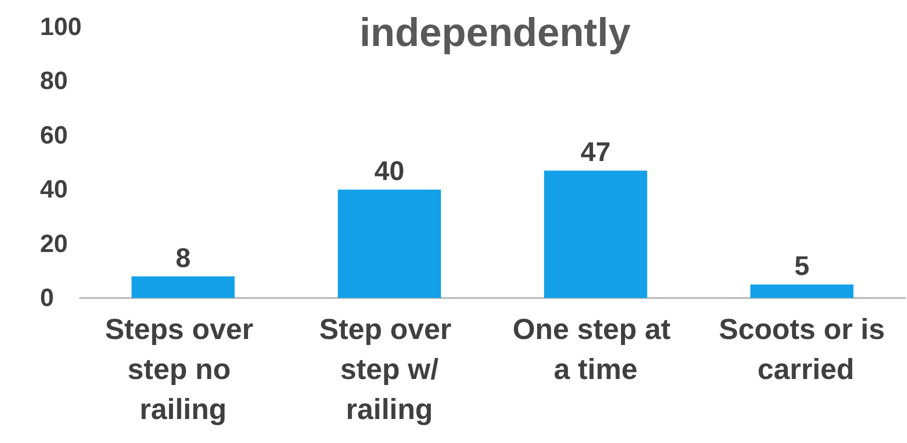 The width and height of the screenshot is (907, 443). I want to click on data-label: 5, so click(802, 265).